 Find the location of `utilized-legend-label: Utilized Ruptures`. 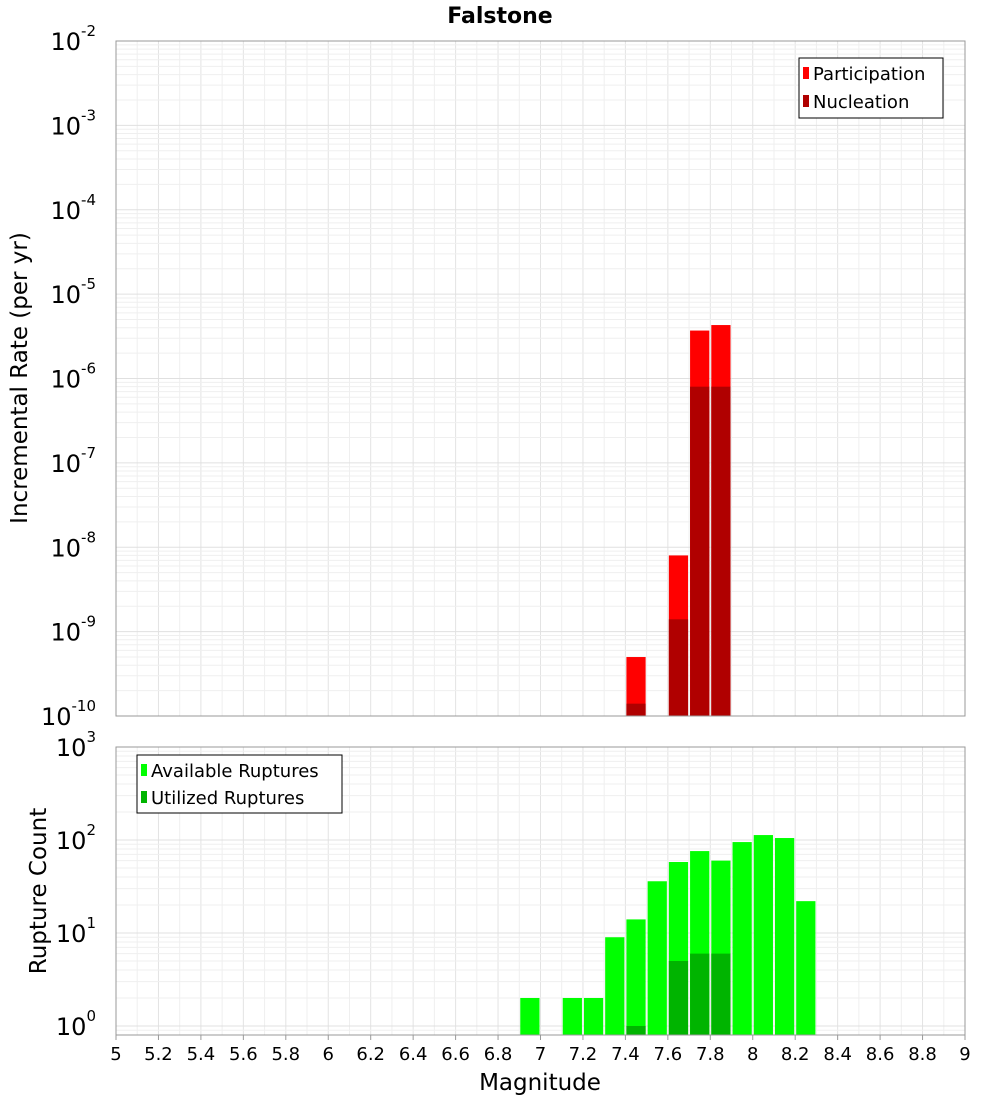

utilized-legend-label: Utilized Ruptures is located at coordinates (227, 798).